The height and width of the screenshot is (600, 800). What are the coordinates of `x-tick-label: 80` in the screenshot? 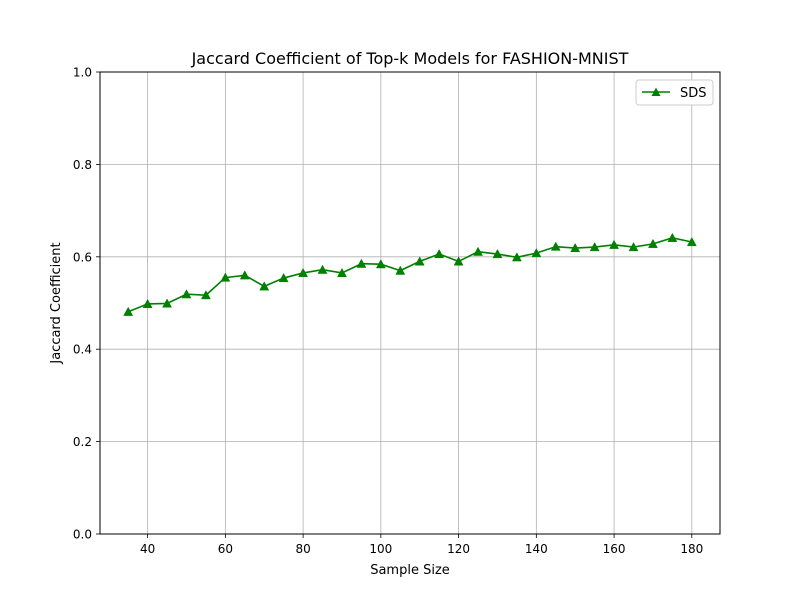 It's located at (302, 549).